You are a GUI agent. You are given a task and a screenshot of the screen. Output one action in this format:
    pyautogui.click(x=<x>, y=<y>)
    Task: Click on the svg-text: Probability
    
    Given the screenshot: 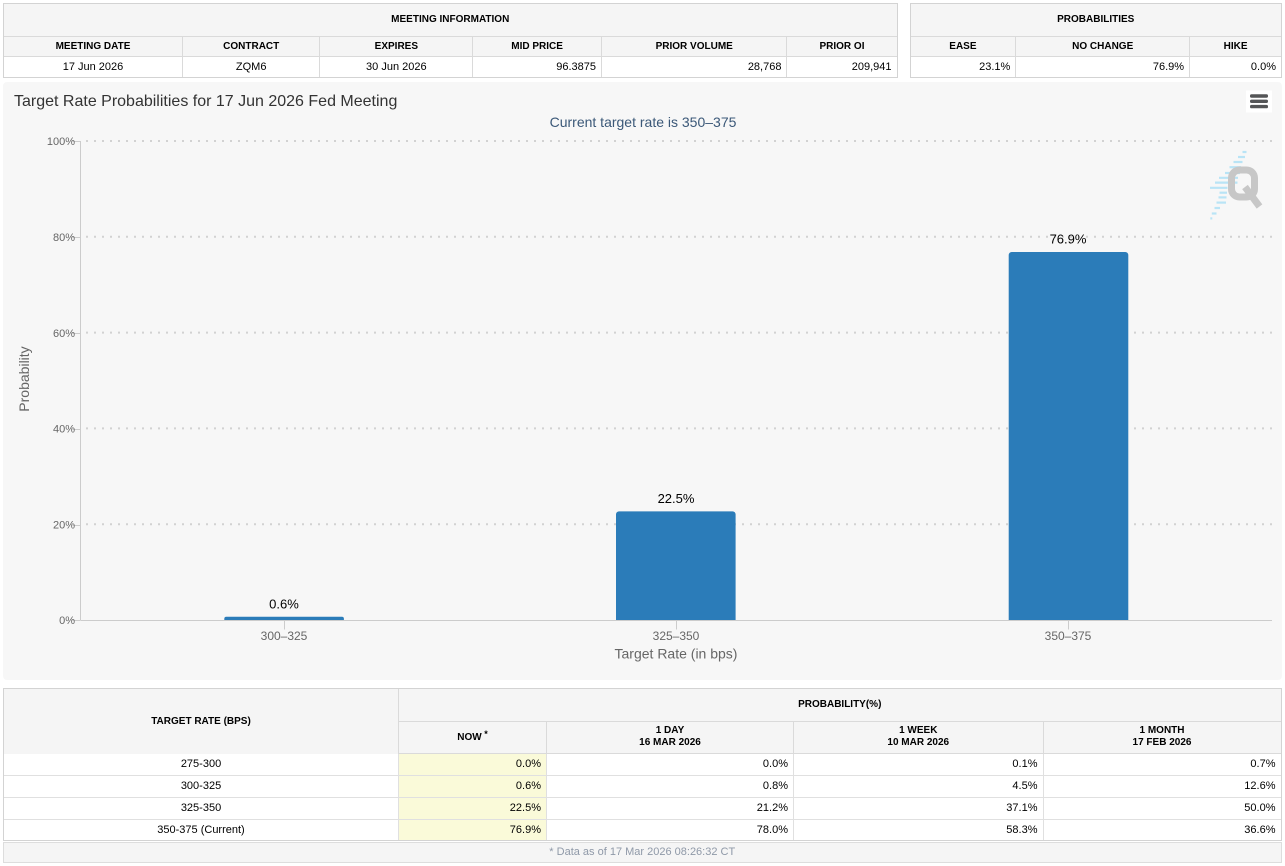 What is the action you would take?
    pyautogui.click(x=24, y=378)
    